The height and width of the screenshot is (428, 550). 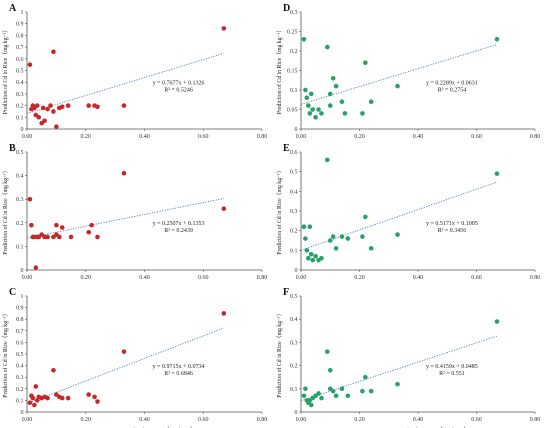 What do you see at coordinates (301, 137) in the screenshot?
I see `chart-d-x-tick-label: 0.00` at bounding box center [301, 137].